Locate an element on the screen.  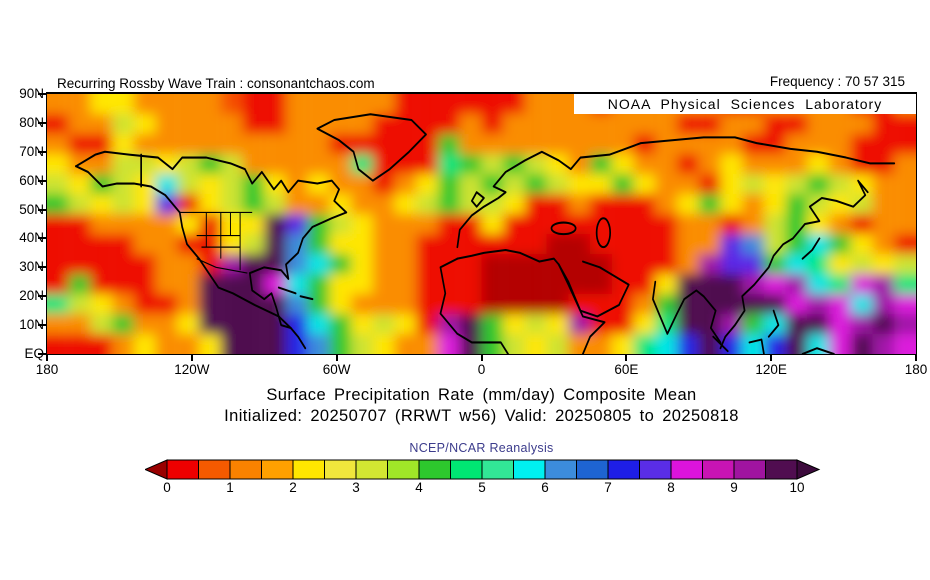
lat-tick-label: 40N is located at coordinates (31, 238).